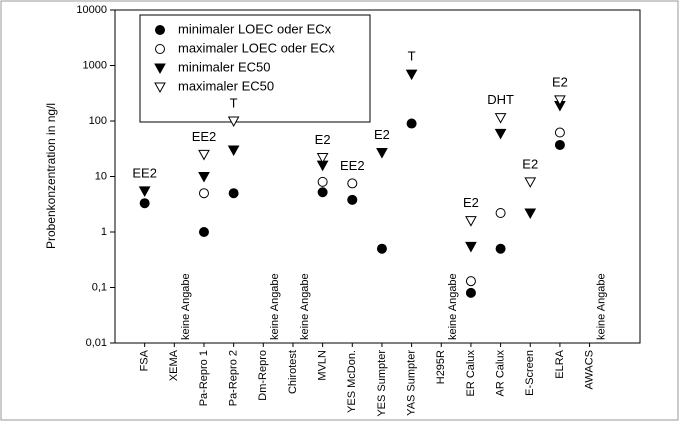 Image resolution: width=685 pixels, height=427 pixels. What do you see at coordinates (293, 372) in the screenshot?
I see `x-tick-label: Chirotest` at bounding box center [293, 372].